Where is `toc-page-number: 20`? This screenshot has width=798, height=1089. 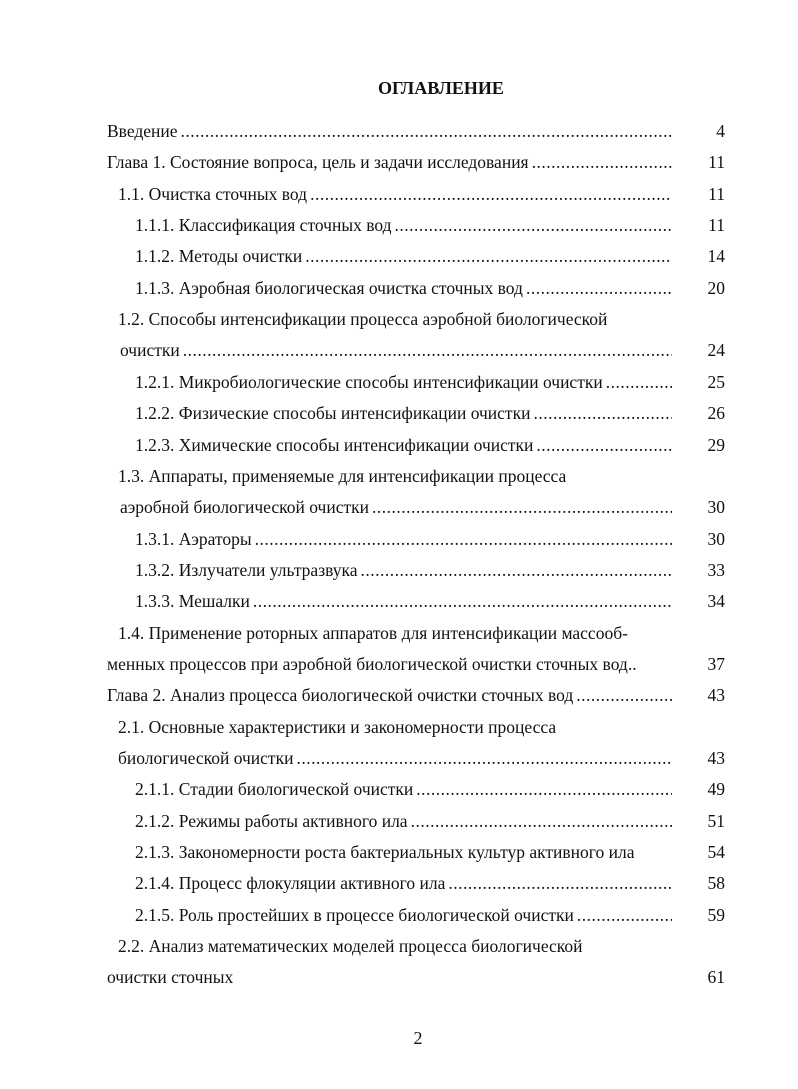 toc-page-number: 20 is located at coordinates (716, 287).